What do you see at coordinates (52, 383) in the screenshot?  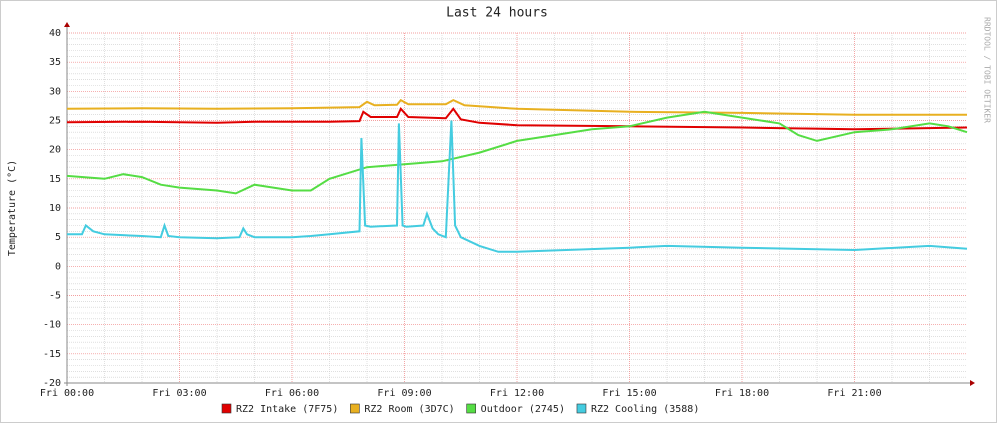 I see `y-tick-label: -20` at bounding box center [52, 383].